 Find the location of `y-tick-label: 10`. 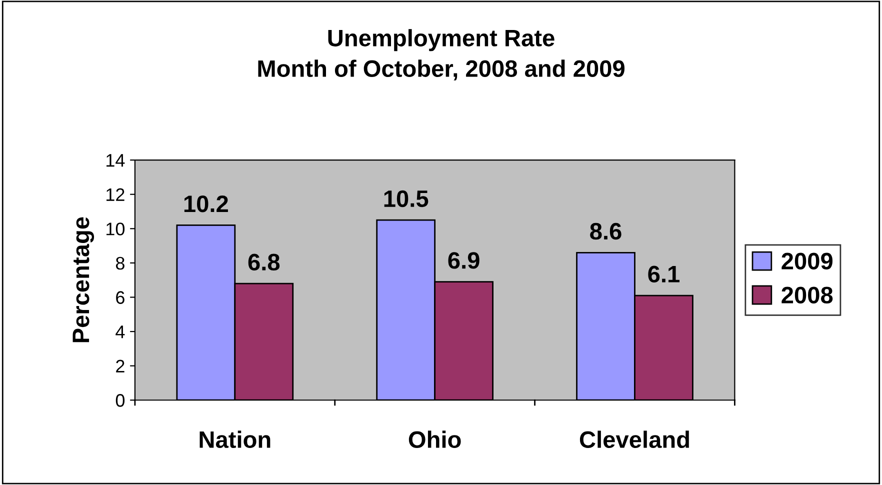

y-tick-label: 10 is located at coordinates (115, 229).